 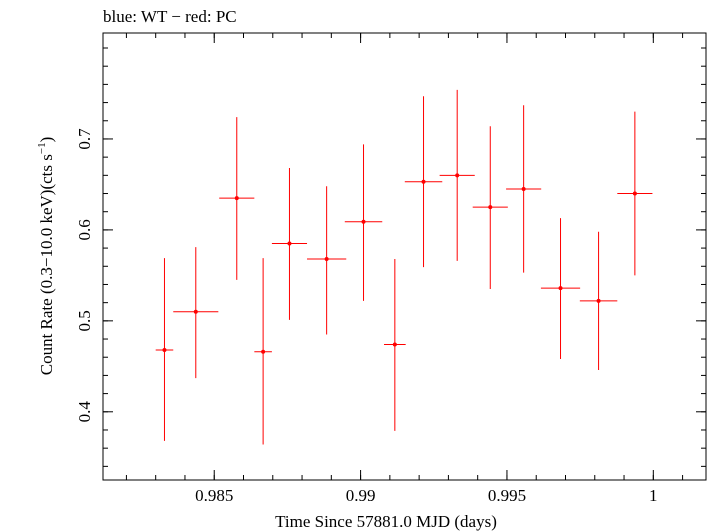 I want to click on x-tick-label: 0.99, so click(x=361, y=495).